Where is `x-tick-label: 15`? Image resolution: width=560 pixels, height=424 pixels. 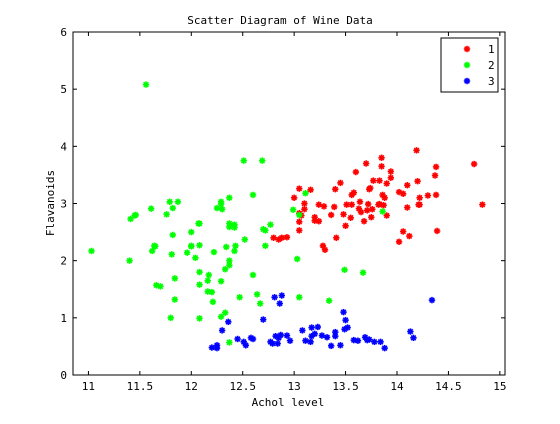
x-tick-label: 15 is located at coordinates (499, 386).